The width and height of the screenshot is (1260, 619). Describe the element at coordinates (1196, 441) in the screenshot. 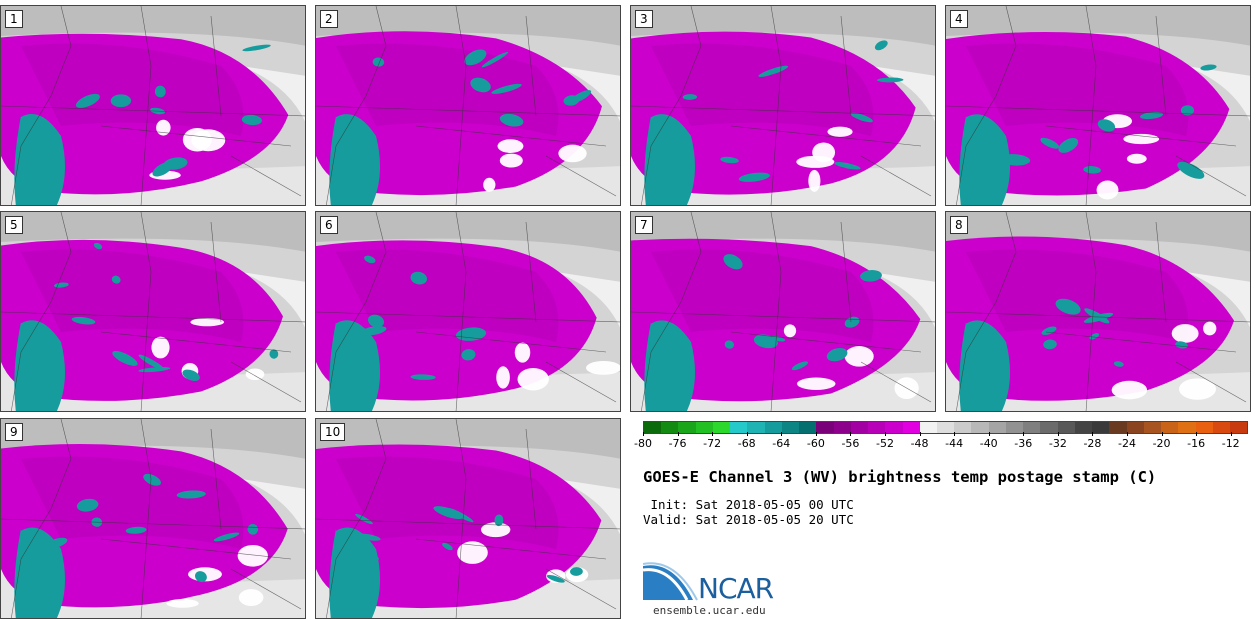

I see `colorbar-tick-label: -16` at that location.